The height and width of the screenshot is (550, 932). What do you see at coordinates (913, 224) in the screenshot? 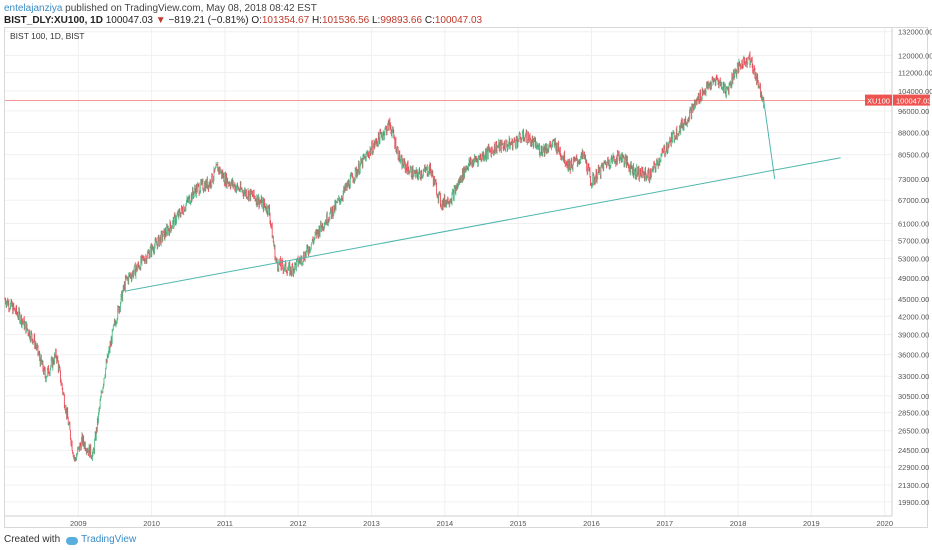
I see `y-tick-label: 61000.00` at bounding box center [913, 224].